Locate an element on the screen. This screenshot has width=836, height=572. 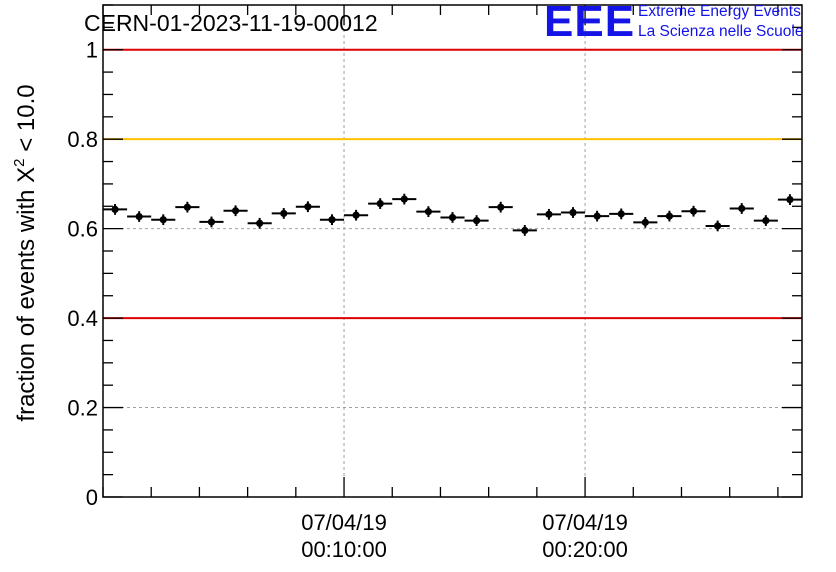
y-axis-title: fraction of events with X2 < 10.0 is located at coordinates (25, 252).